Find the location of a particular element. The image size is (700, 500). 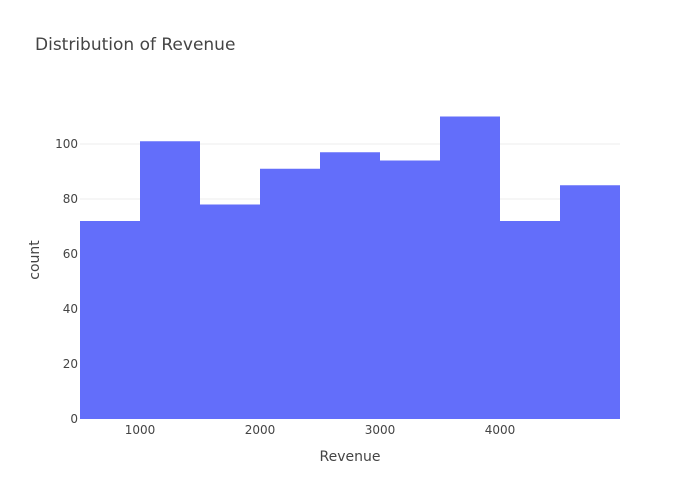

y-tick-label: 100 is located at coordinates (66, 144).